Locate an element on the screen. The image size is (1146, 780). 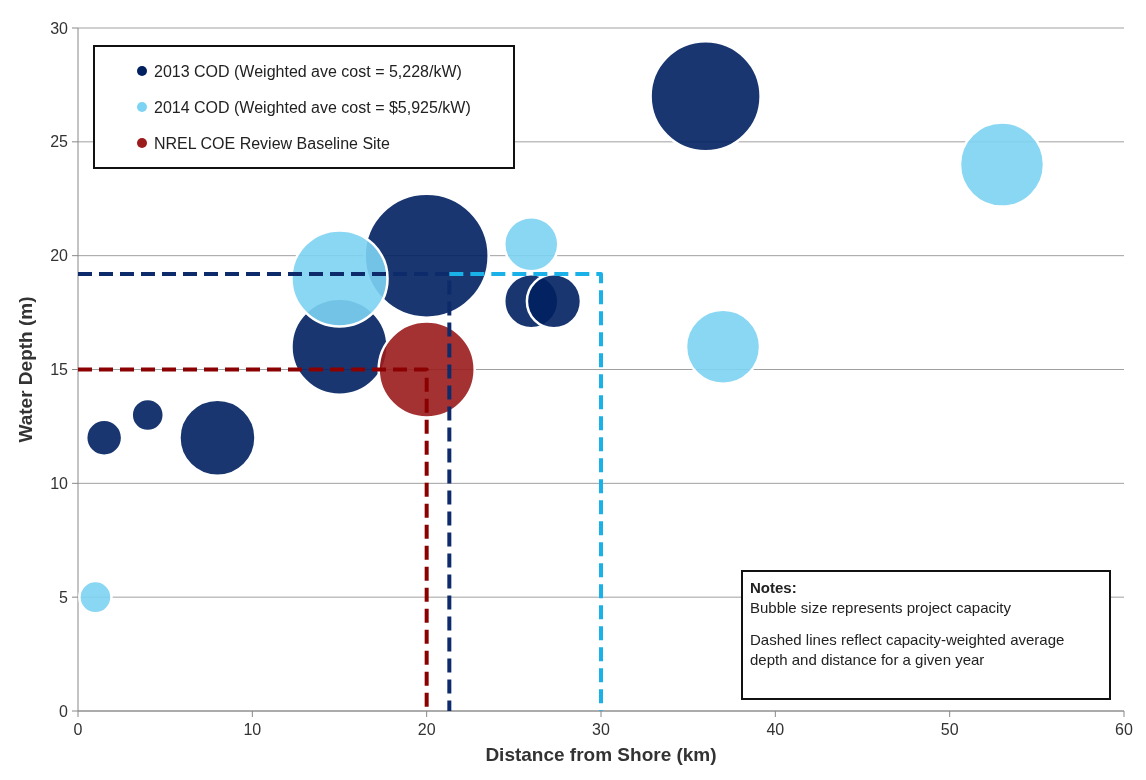
x-tick-label: 50 is located at coordinates (949, 729).